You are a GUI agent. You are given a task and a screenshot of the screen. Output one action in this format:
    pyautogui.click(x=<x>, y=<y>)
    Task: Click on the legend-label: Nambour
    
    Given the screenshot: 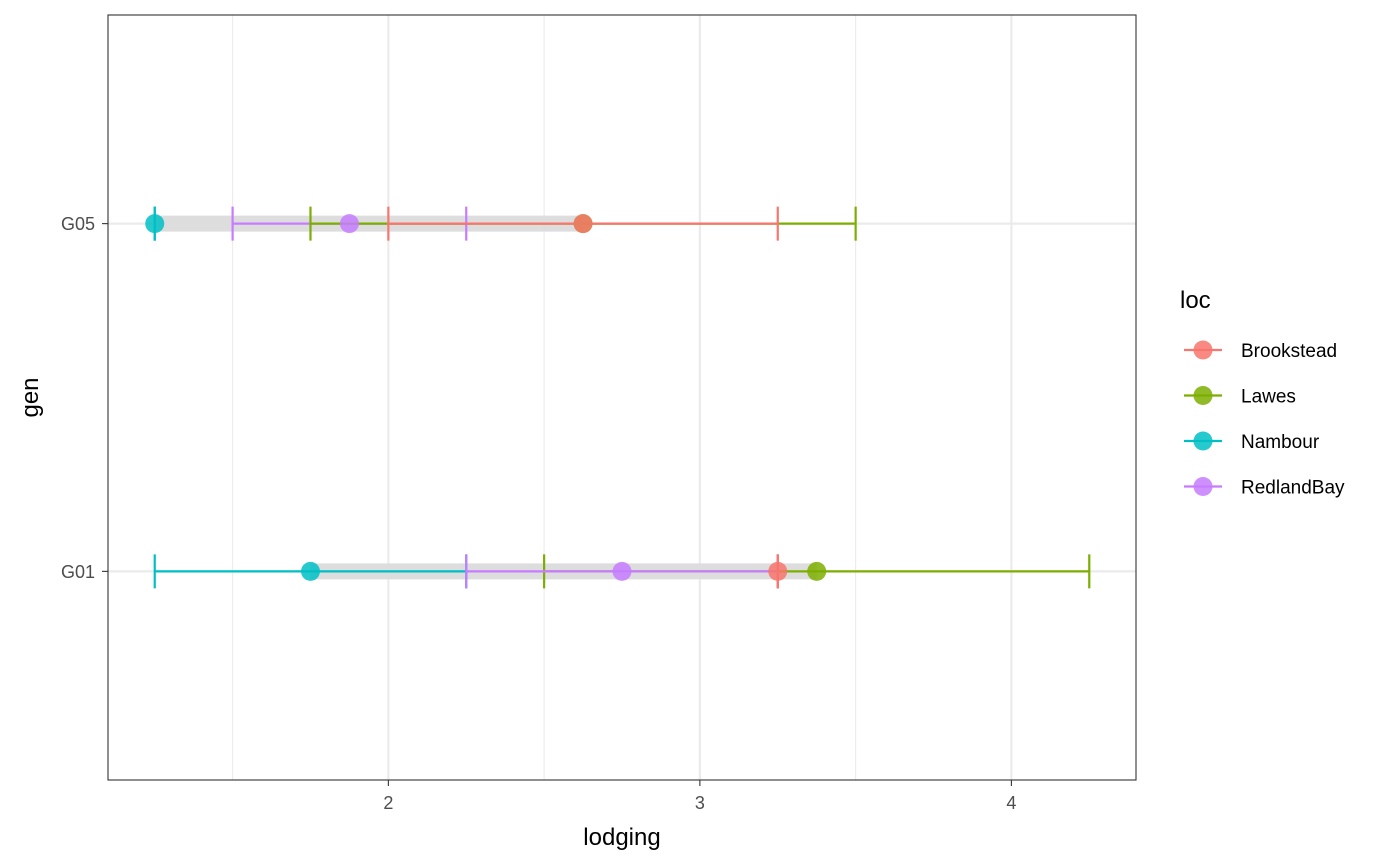 What is the action you would take?
    pyautogui.click(x=1280, y=442)
    